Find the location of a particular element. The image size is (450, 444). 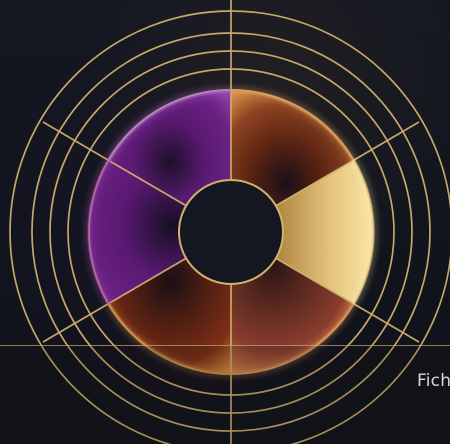

center-hub is located at coordinates (231, 232).